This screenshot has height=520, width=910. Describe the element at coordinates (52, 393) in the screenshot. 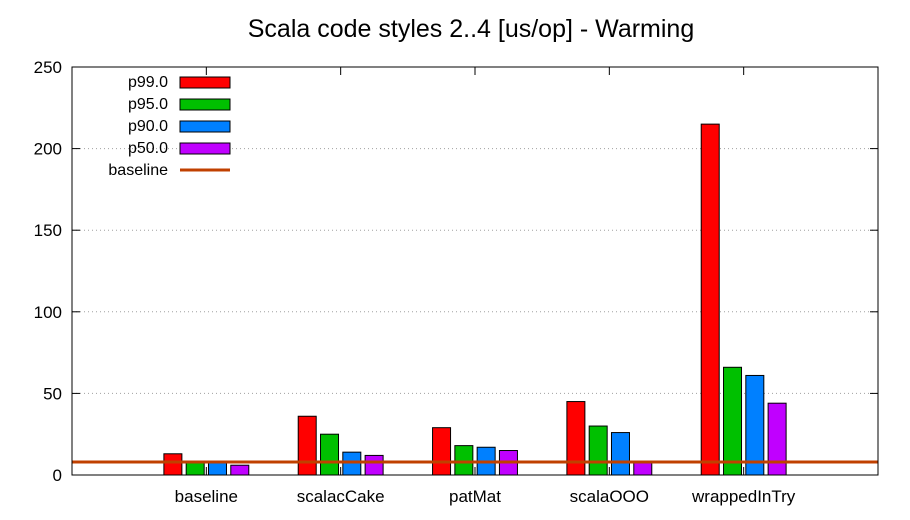

I see `y-tick-label: 50` at that location.